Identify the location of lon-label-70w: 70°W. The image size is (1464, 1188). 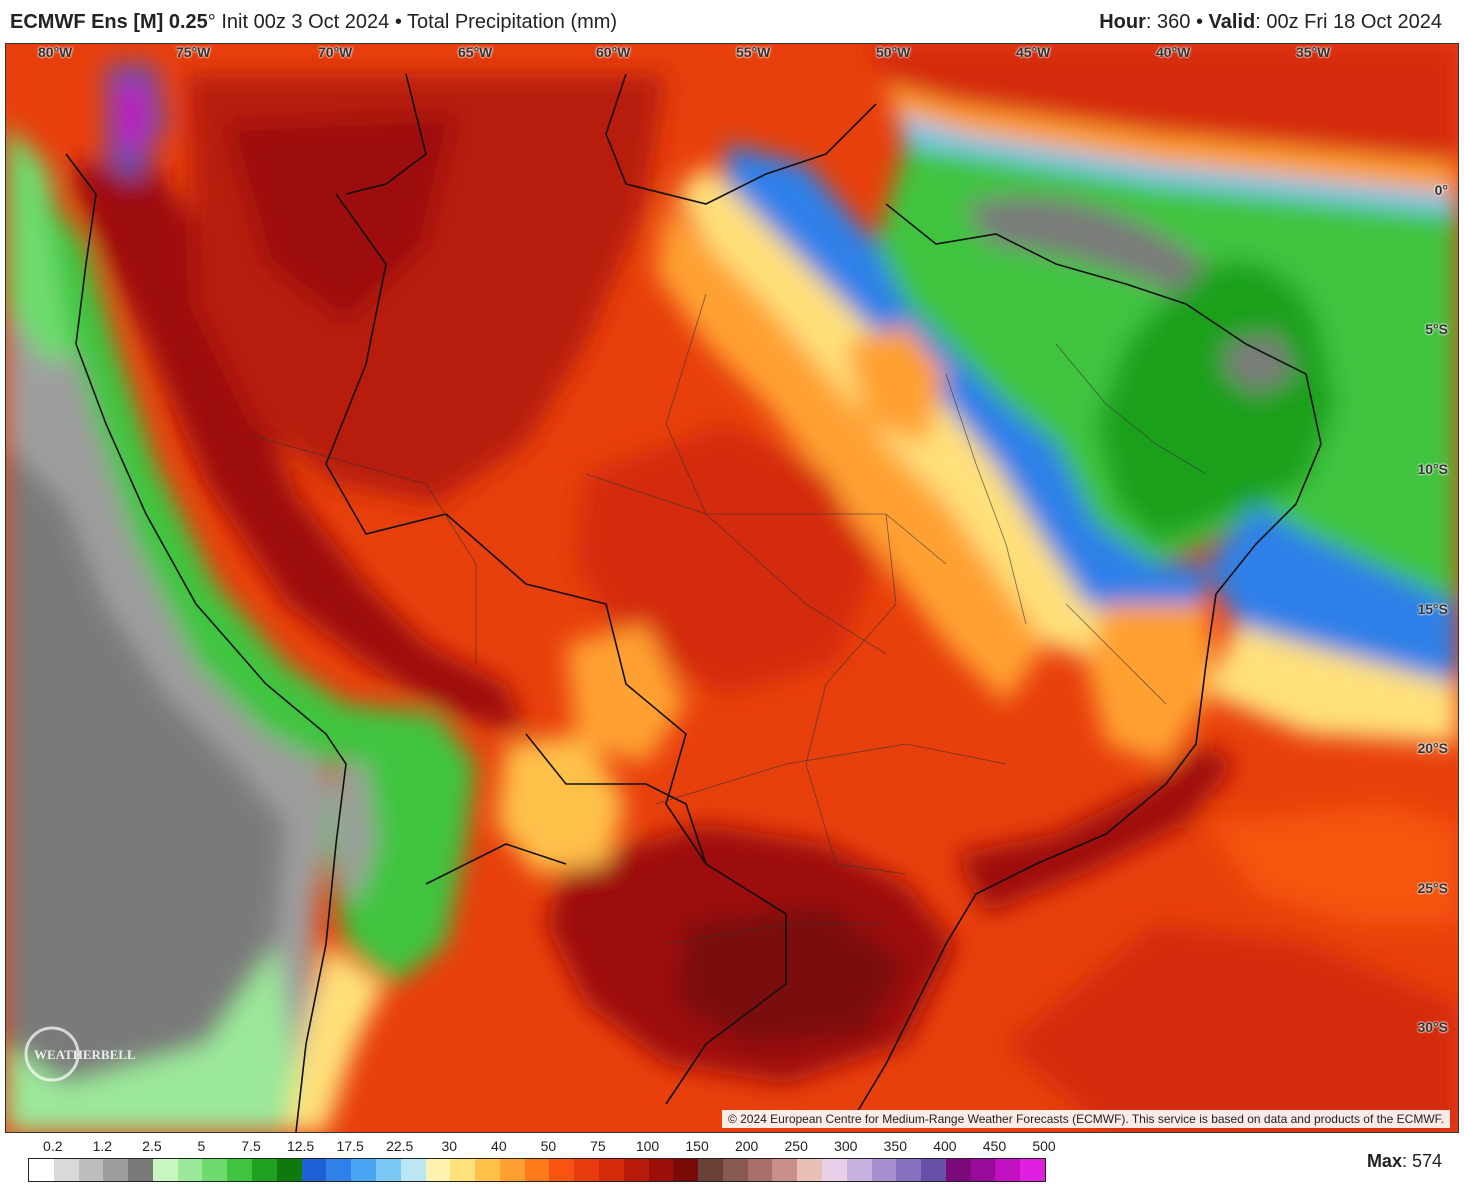
(335, 52).